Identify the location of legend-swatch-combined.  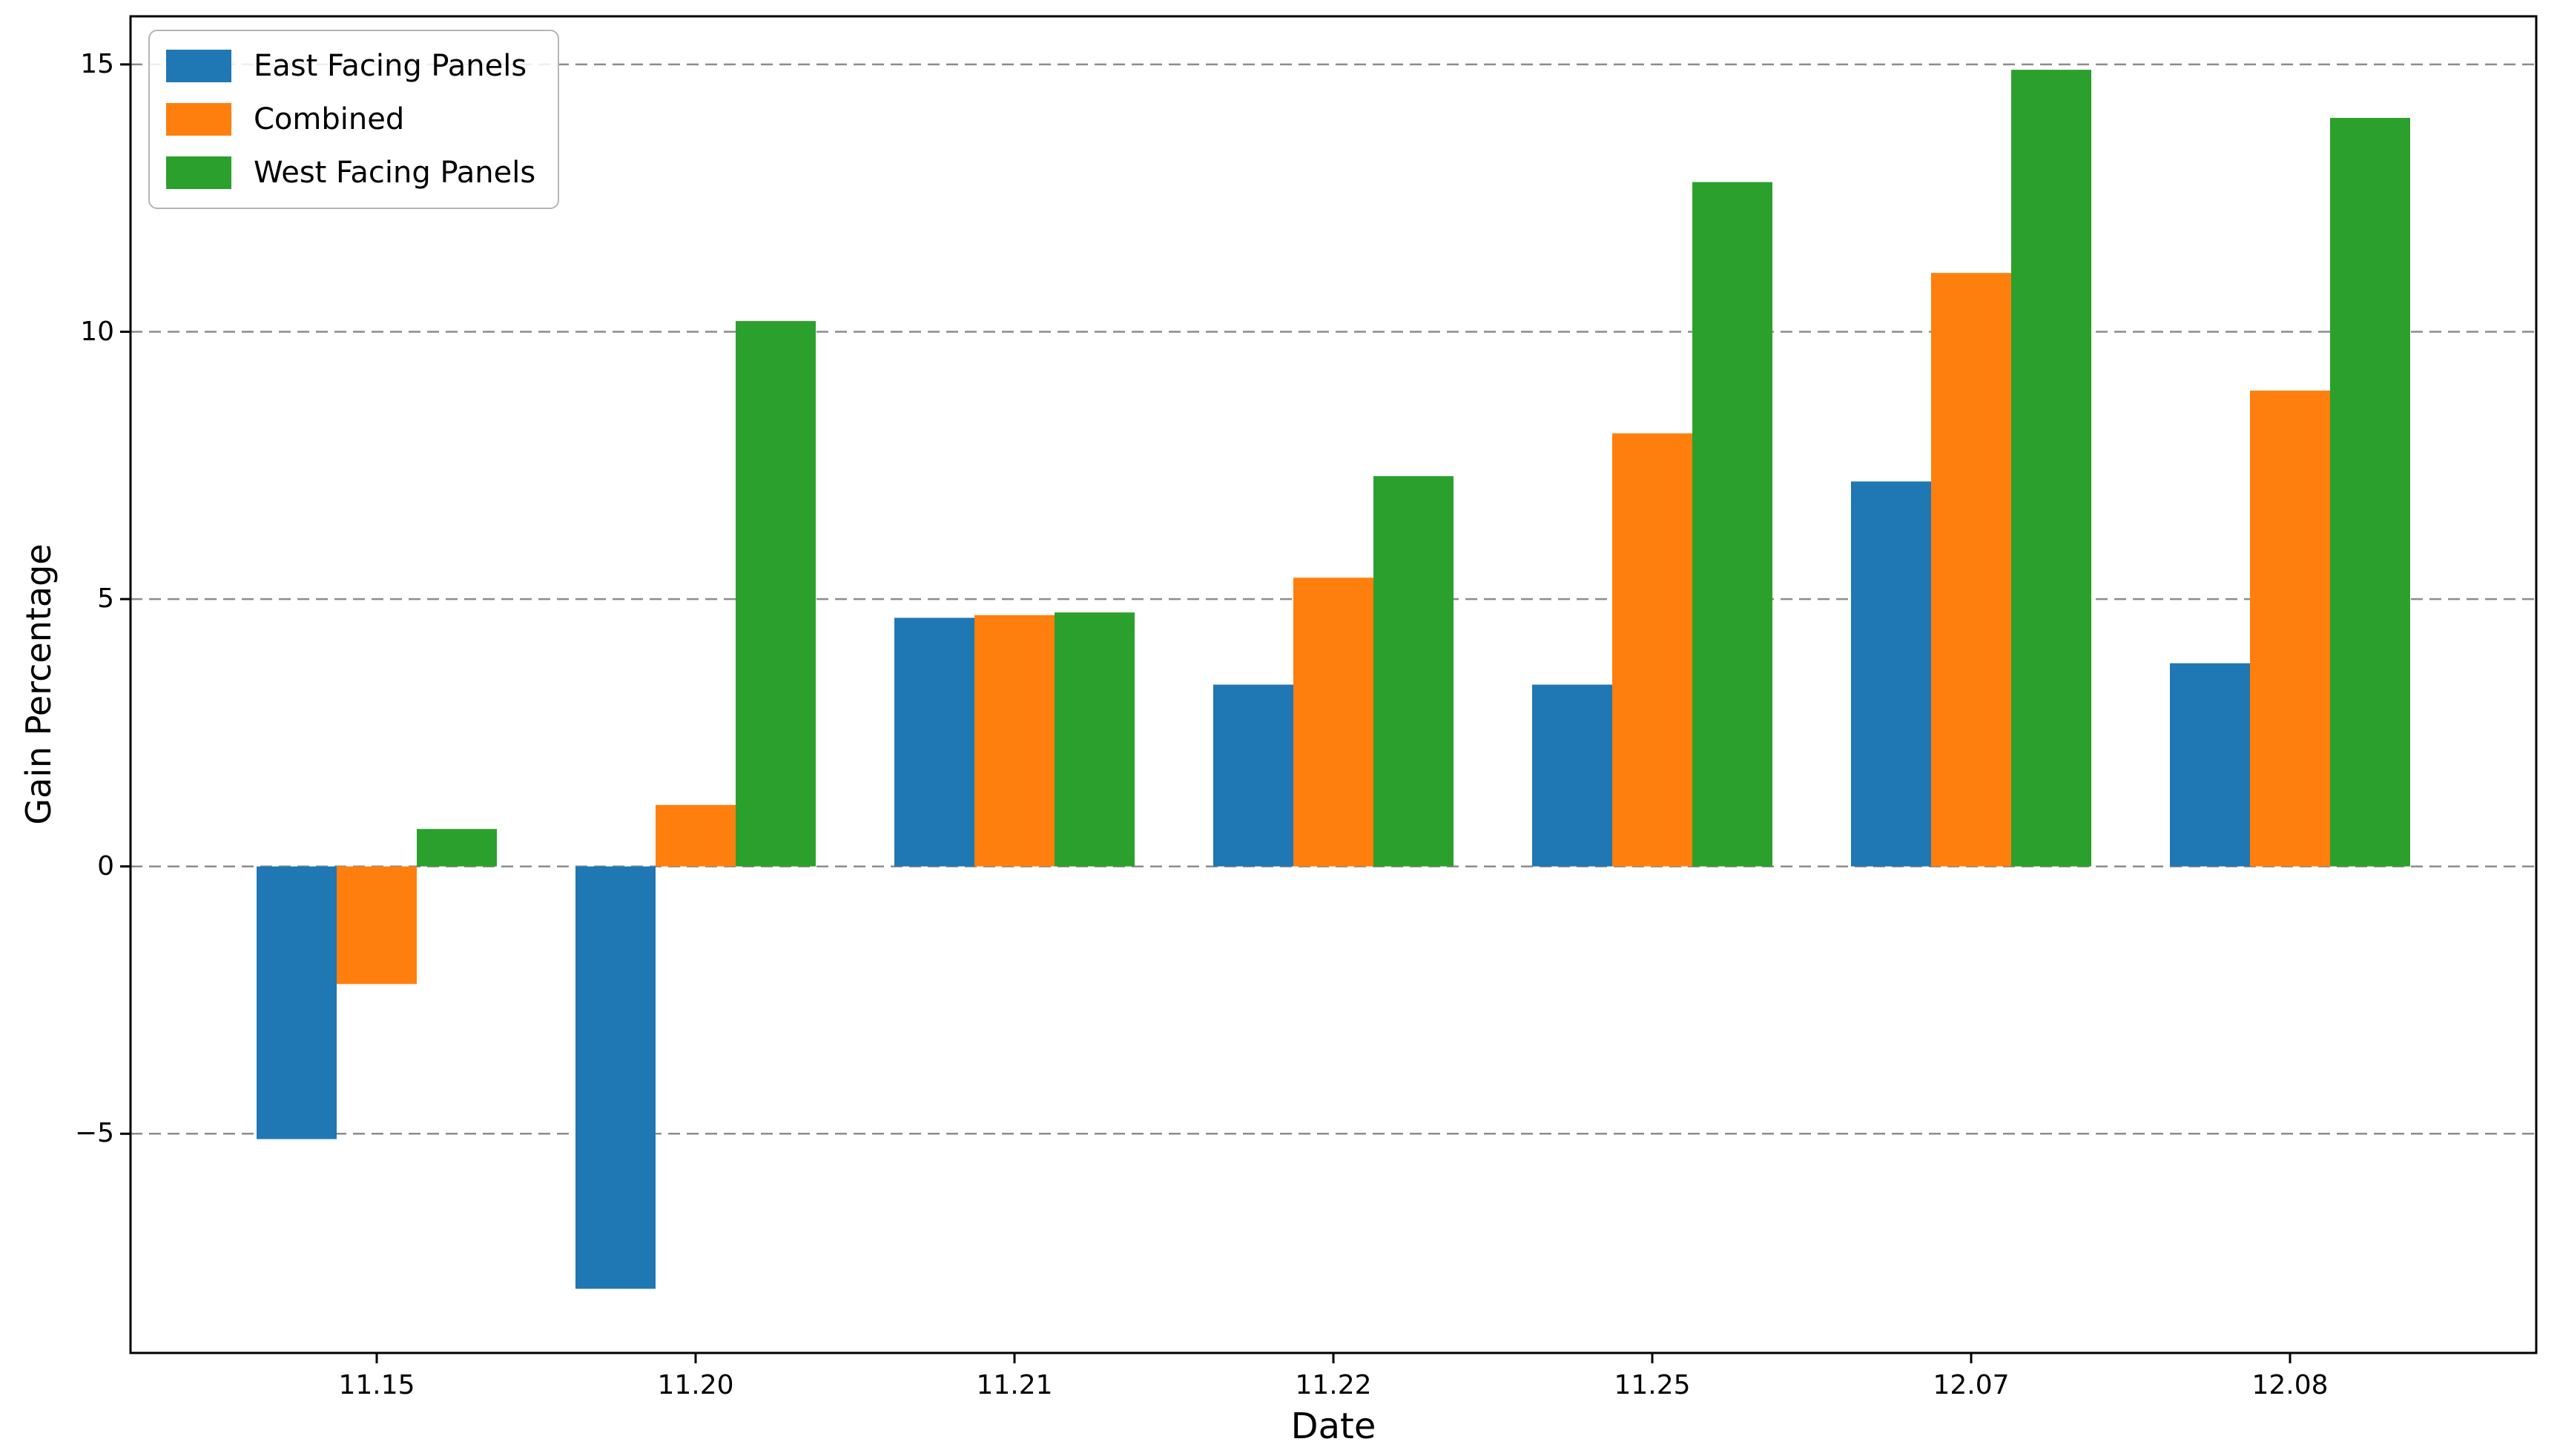
(198, 120).